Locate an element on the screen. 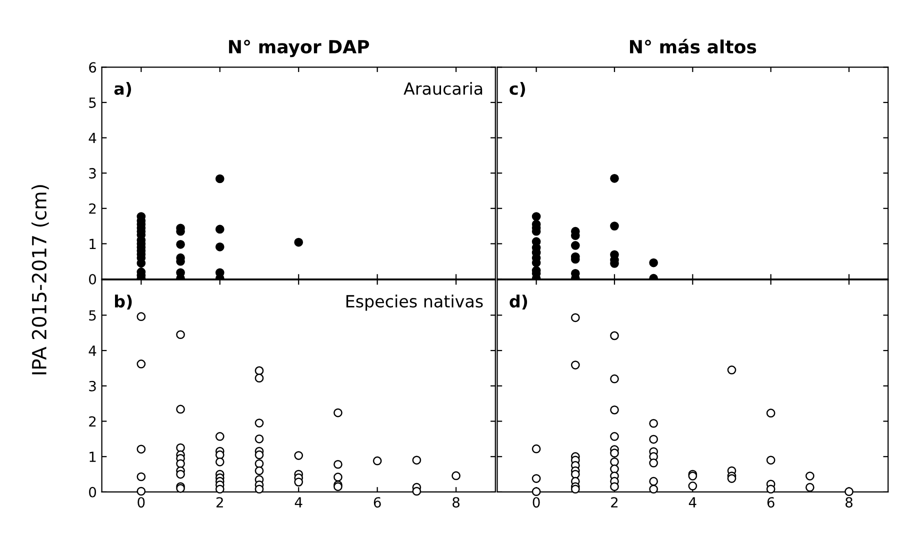 Image resolution: width=909 pixels, height=533 pixels. annotation: a) is located at coordinates (123, 89).